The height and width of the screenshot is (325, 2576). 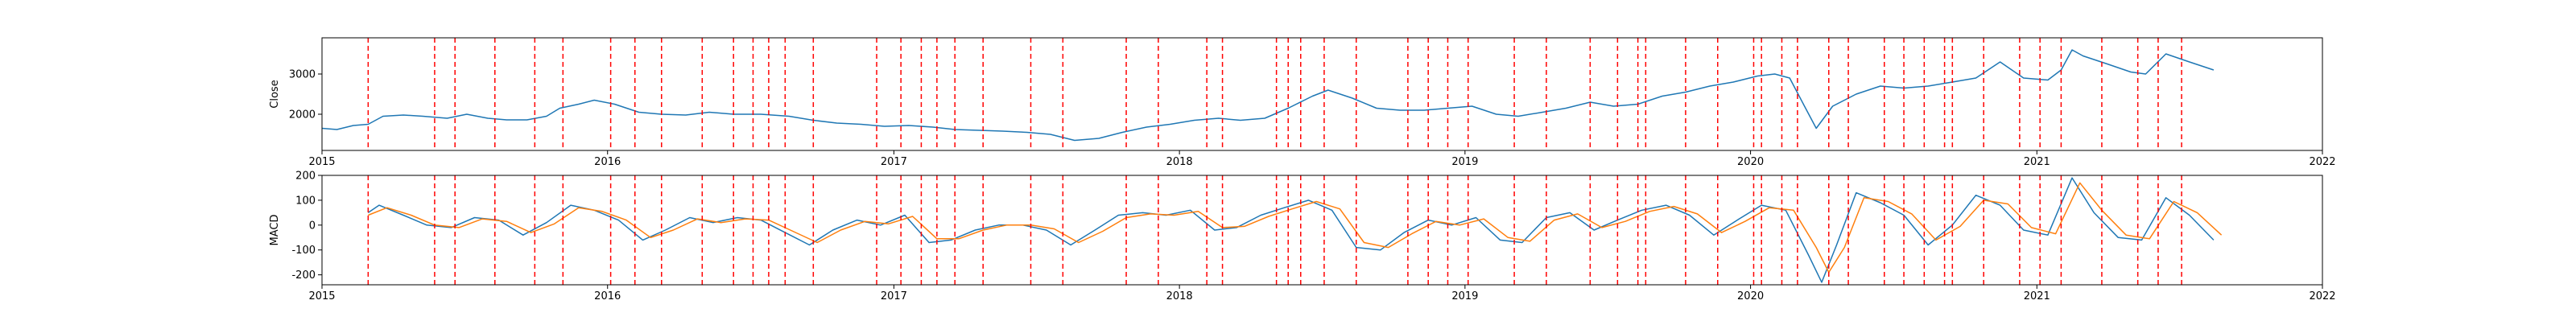 I want to click on y-tick-label: 100, so click(x=305, y=201).